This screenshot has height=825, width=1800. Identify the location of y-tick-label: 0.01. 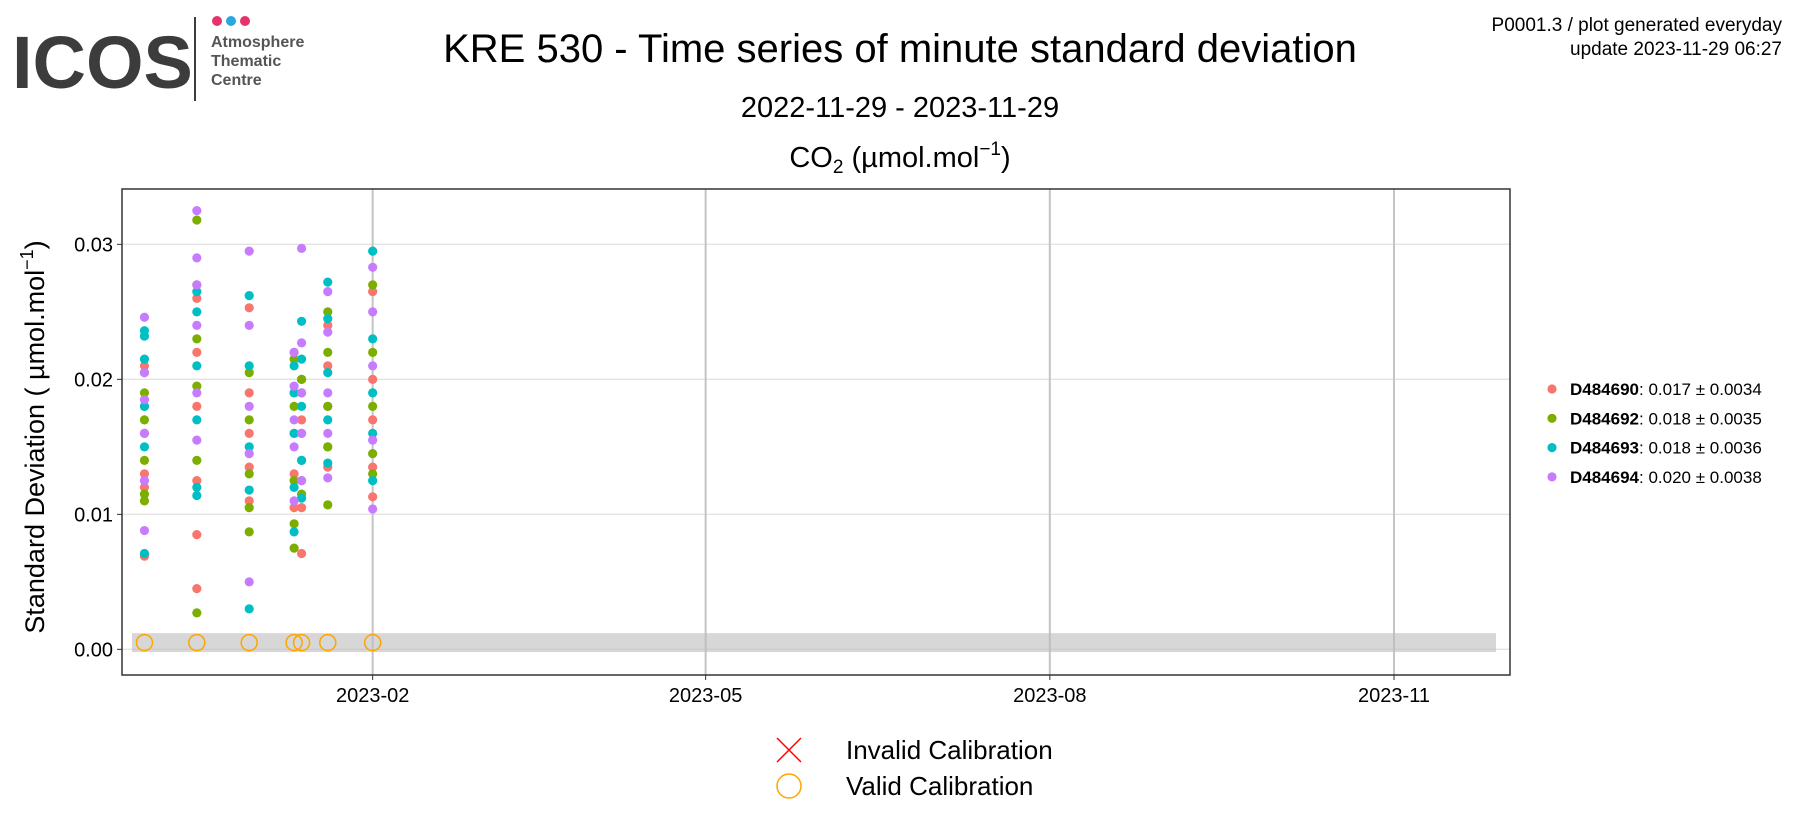
(93, 515).